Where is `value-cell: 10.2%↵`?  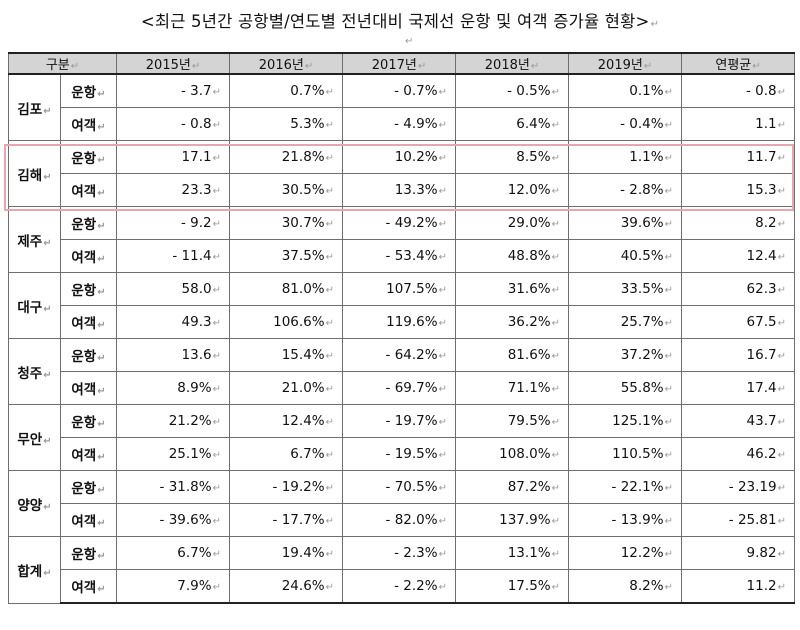
value-cell: 10.2%↵ is located at coordinates (399, 157).